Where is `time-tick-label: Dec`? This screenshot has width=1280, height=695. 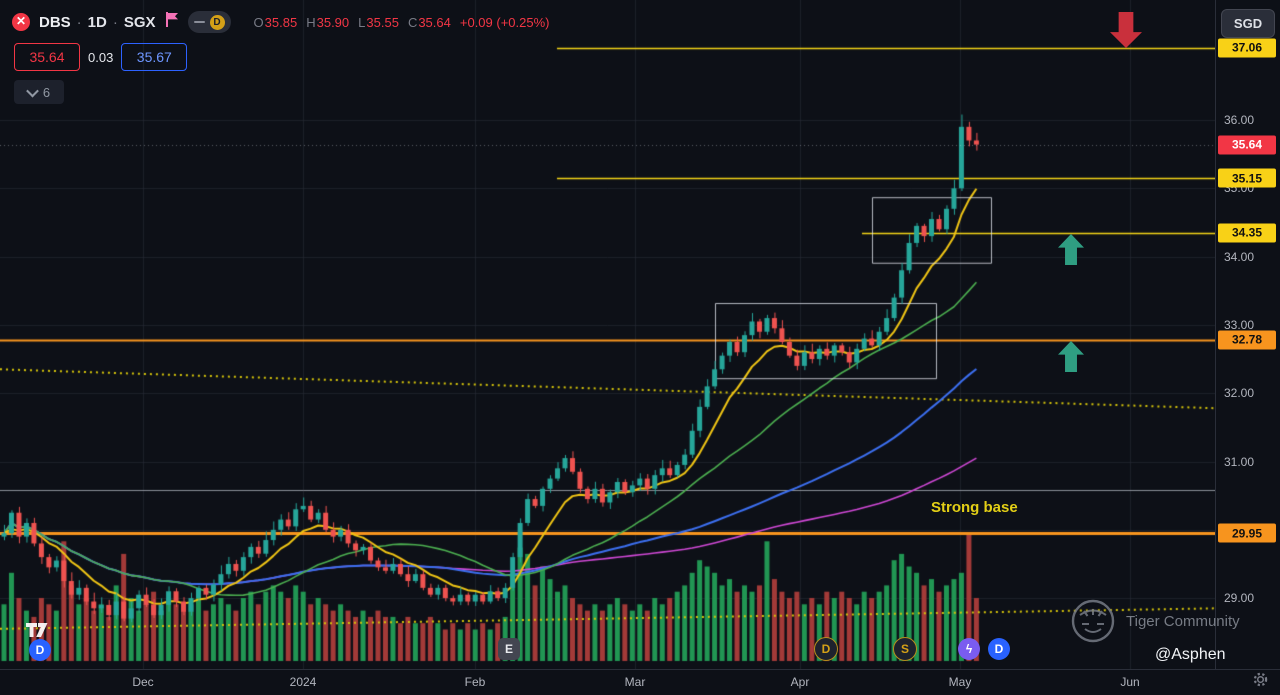 time-tick-label: Dec is located at coordinates (143, 682).